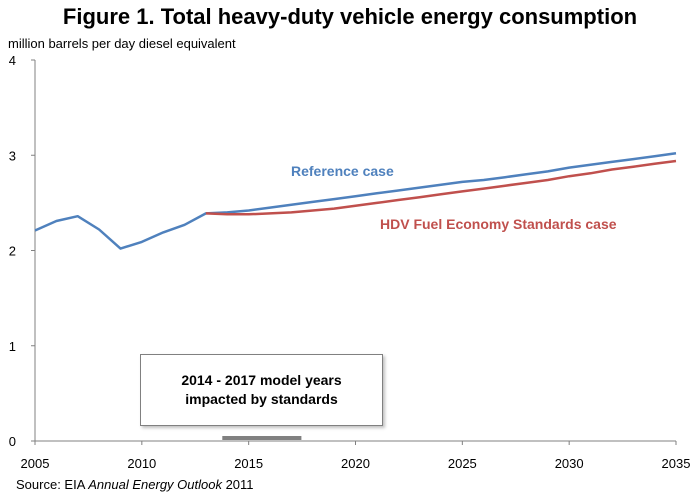 Image resolution: width=700 pixels, height=500 pixels. I want to click on x-tick-label: 2005, so click(35, 463).